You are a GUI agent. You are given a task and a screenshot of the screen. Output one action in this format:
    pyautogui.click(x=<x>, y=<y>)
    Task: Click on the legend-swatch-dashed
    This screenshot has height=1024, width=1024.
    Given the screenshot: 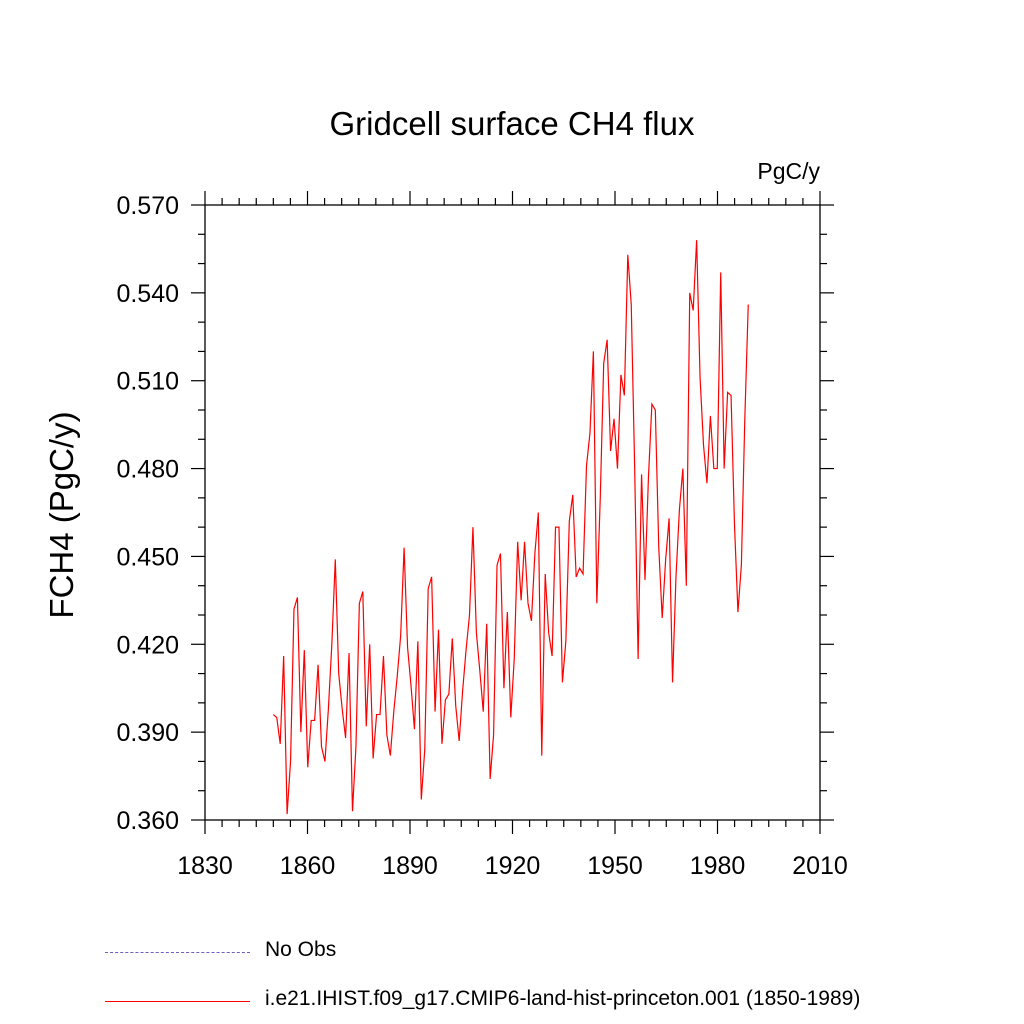 What is the action you would take?
    pyautogui.click(x=177, y=952)
    